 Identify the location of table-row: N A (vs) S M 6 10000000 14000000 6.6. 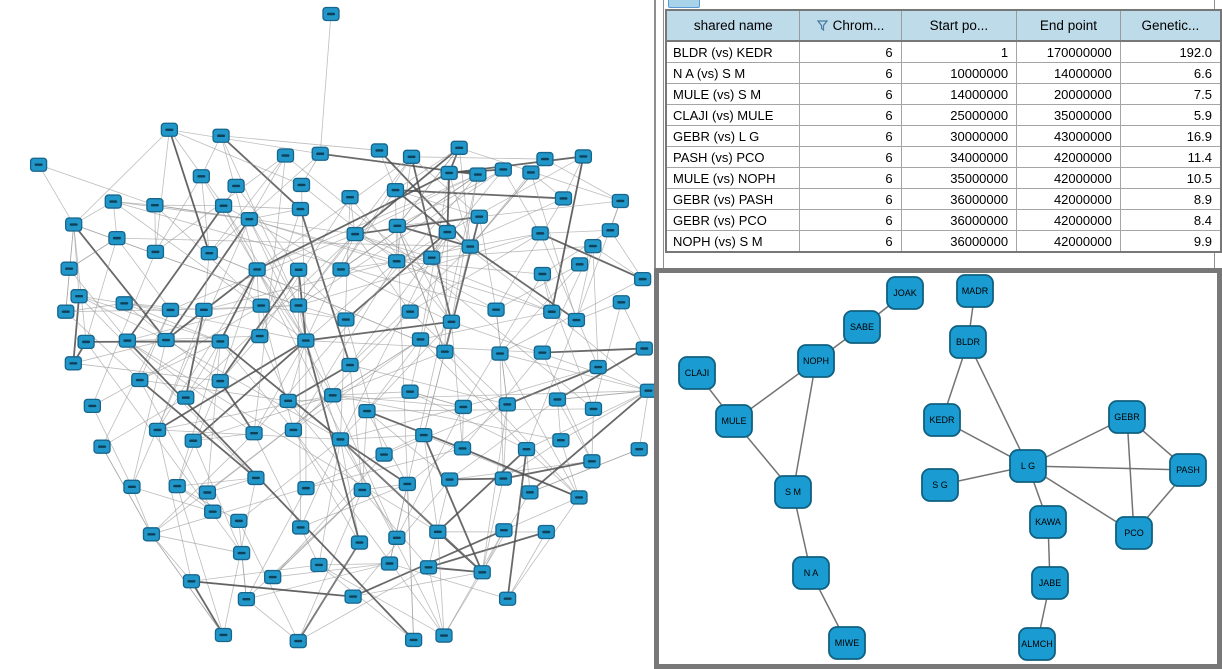
(943, 73).